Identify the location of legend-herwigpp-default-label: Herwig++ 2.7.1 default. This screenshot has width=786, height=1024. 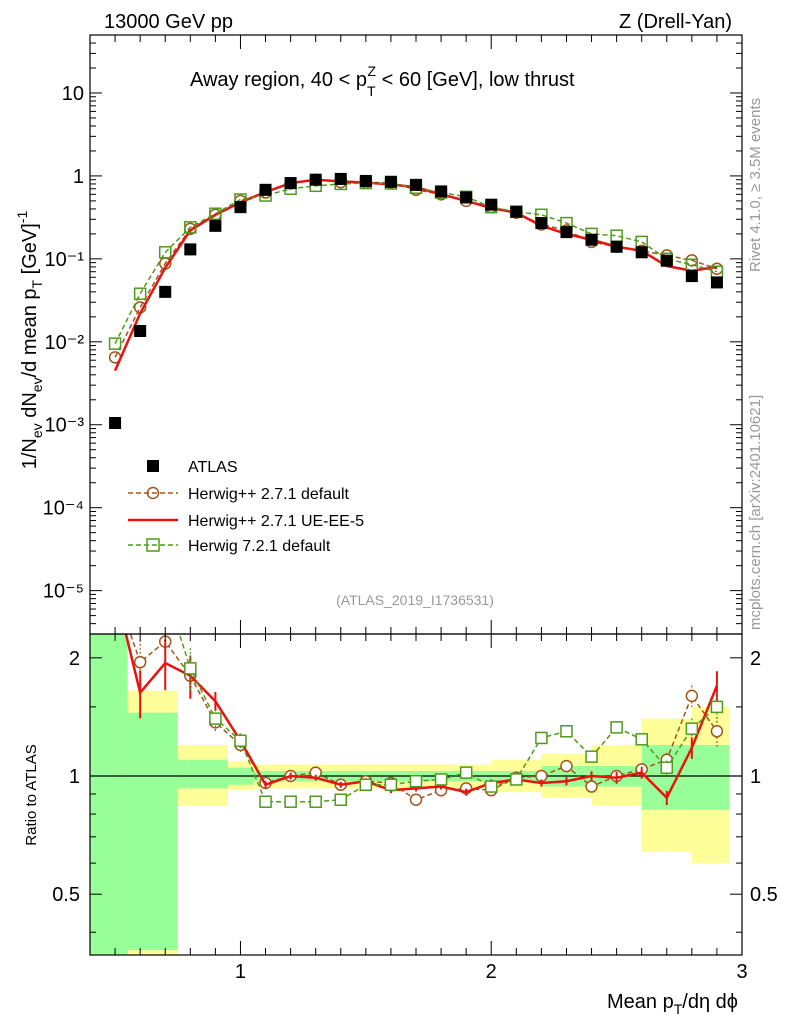
(269, 494).